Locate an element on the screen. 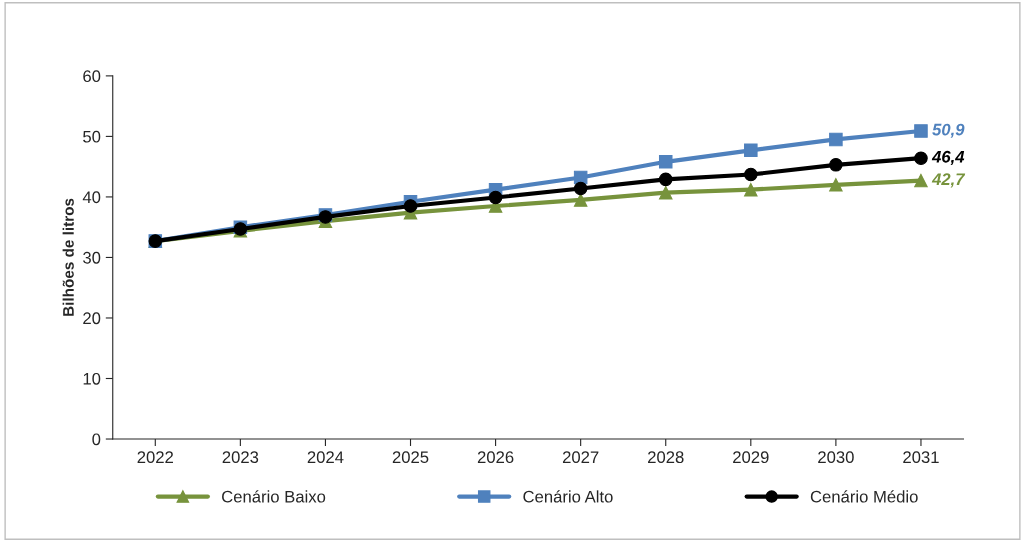  legend-label: Cenário Médio is located at coordinates (864, 496).